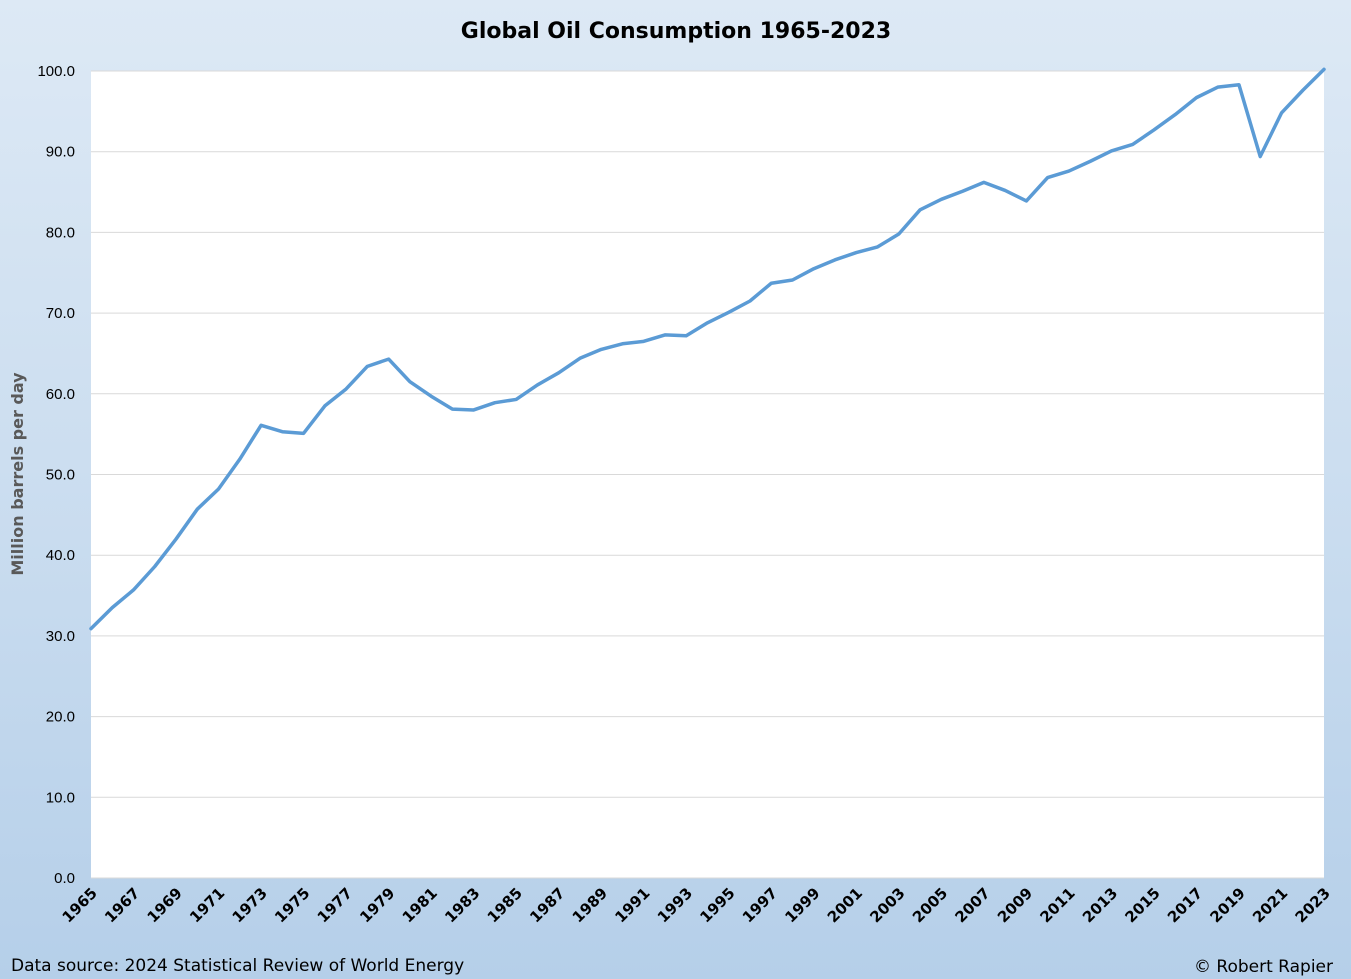 The height and width of the screenshot is (979, 1351). What do you see at coordinates (60, 313) in the screenshot?
I see `y-tick-label: 70.0` at bounding box center [60, 313].